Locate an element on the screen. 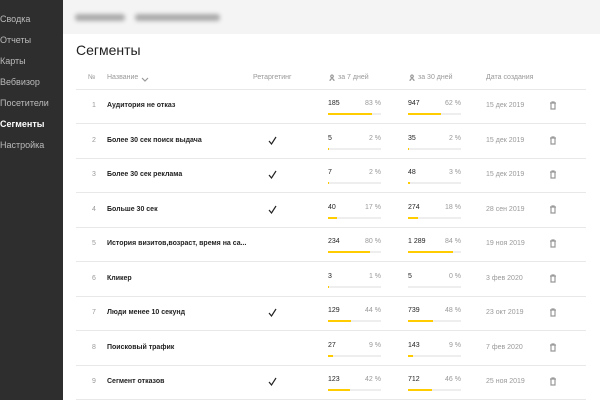  column-header: Дата создания is located at coordinates (510, 77).